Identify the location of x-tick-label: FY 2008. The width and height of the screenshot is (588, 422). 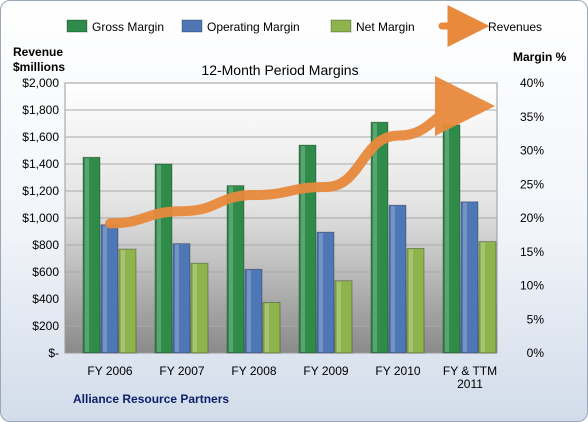
(253, 371).